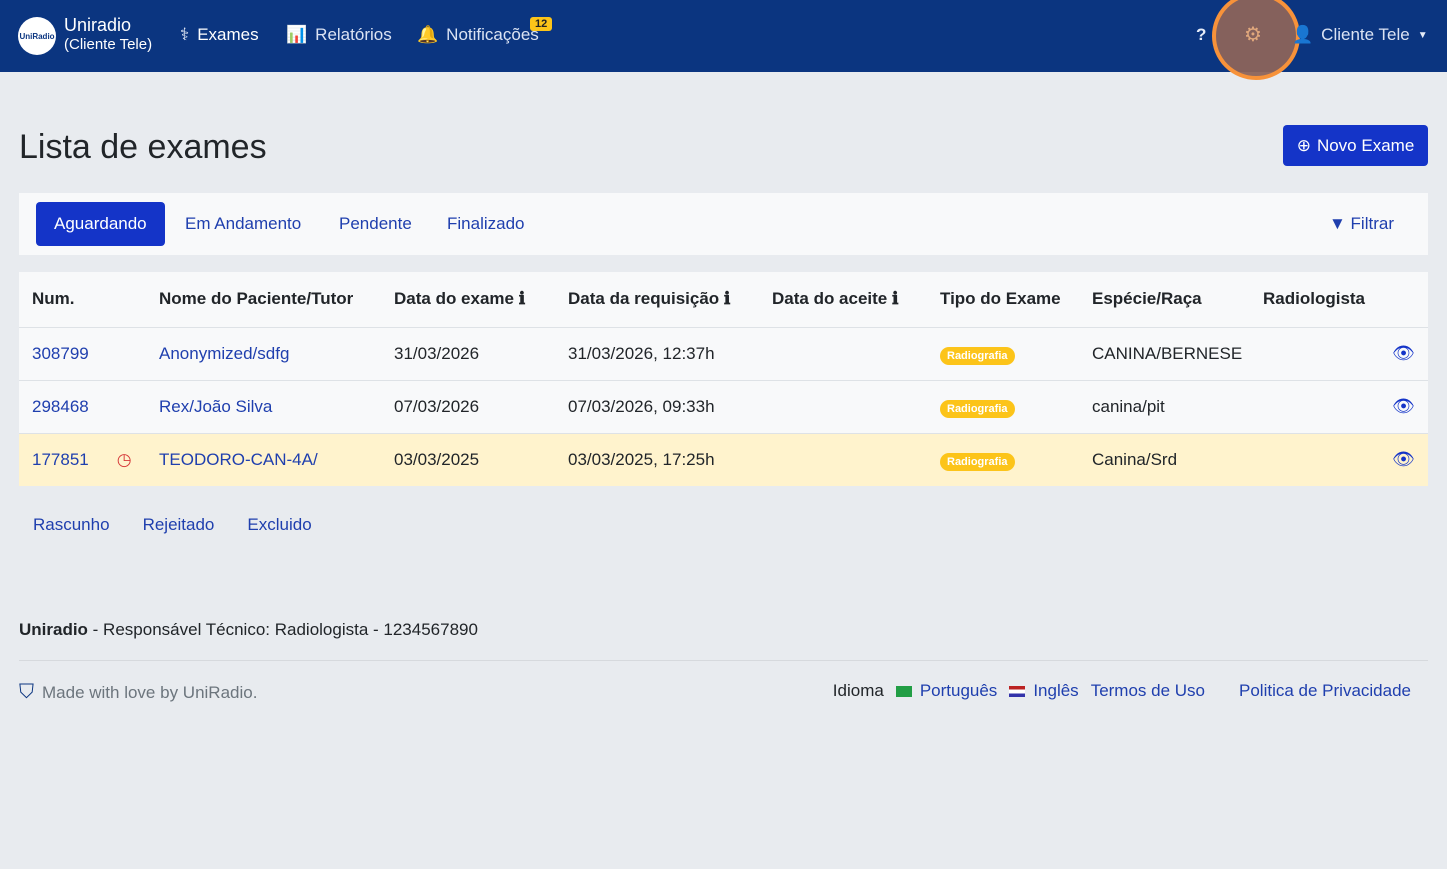  What do you see at coordinates (723, 660) in the screenshot?
I see `divider` at bounding box center [723, 660].